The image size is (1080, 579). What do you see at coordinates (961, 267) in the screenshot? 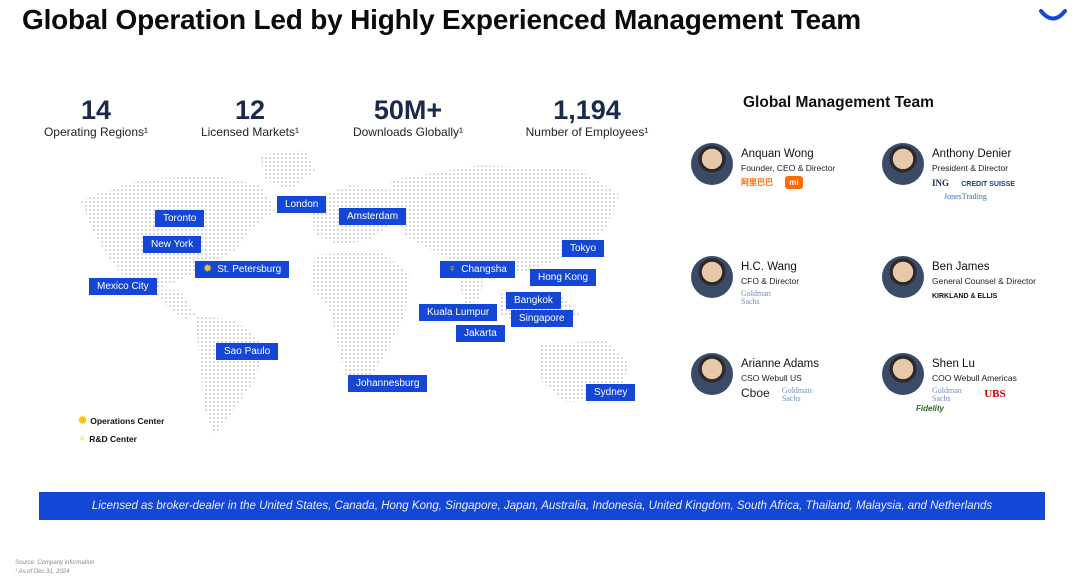
I see `person-name: Ben James` at bounding box center [961, 267].